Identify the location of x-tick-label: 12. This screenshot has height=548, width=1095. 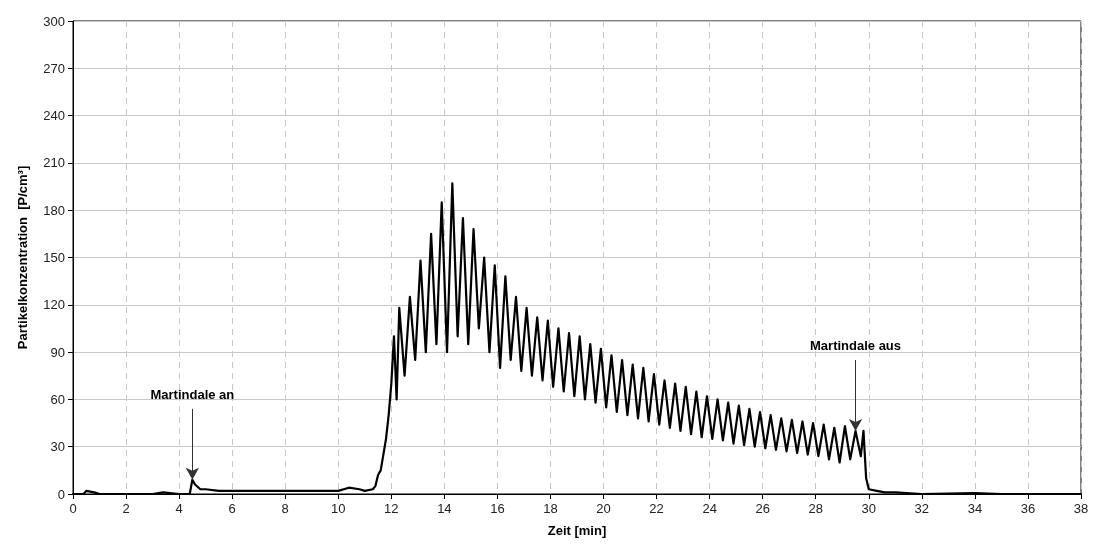
(391, 508).